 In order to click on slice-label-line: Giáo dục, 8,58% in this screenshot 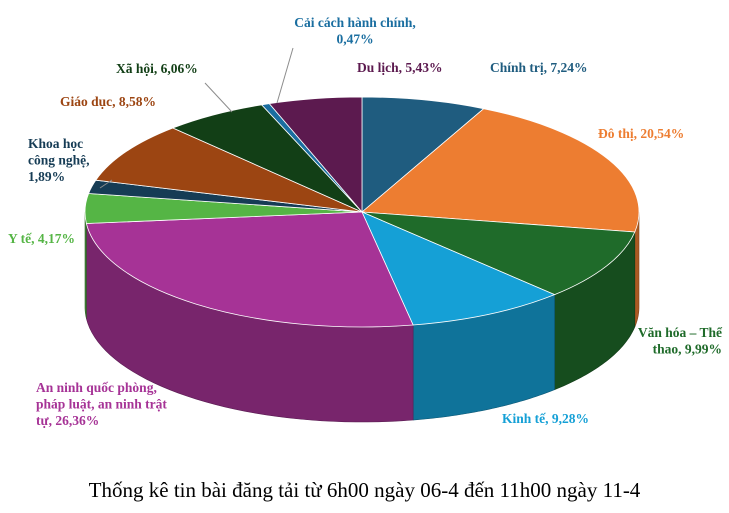, I will do `click(108, 101)`.